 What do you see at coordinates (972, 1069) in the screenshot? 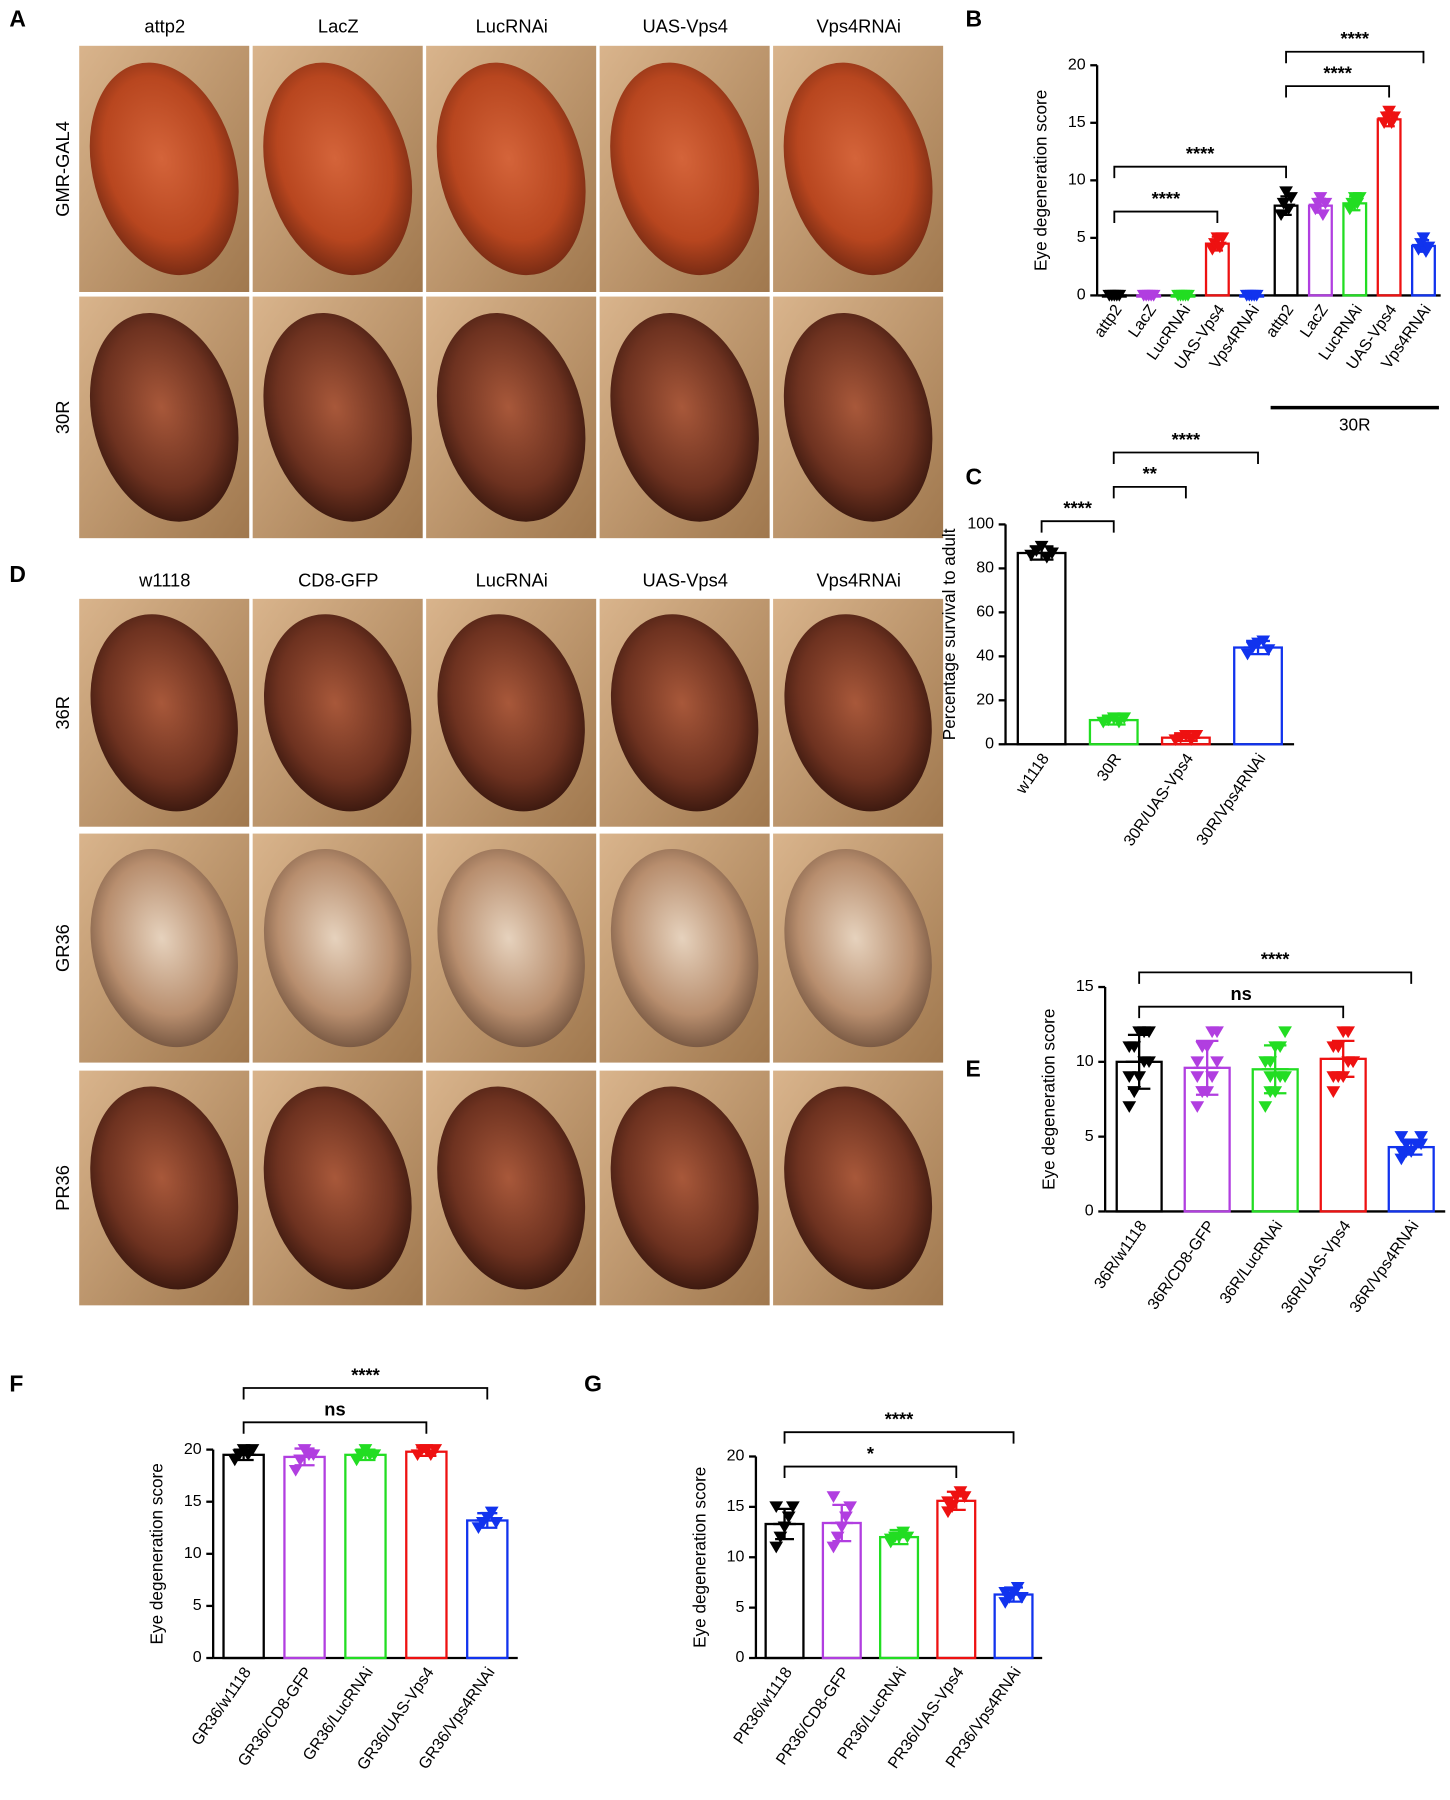
I see `panel-label: E` at bounding box center [972, 1069].